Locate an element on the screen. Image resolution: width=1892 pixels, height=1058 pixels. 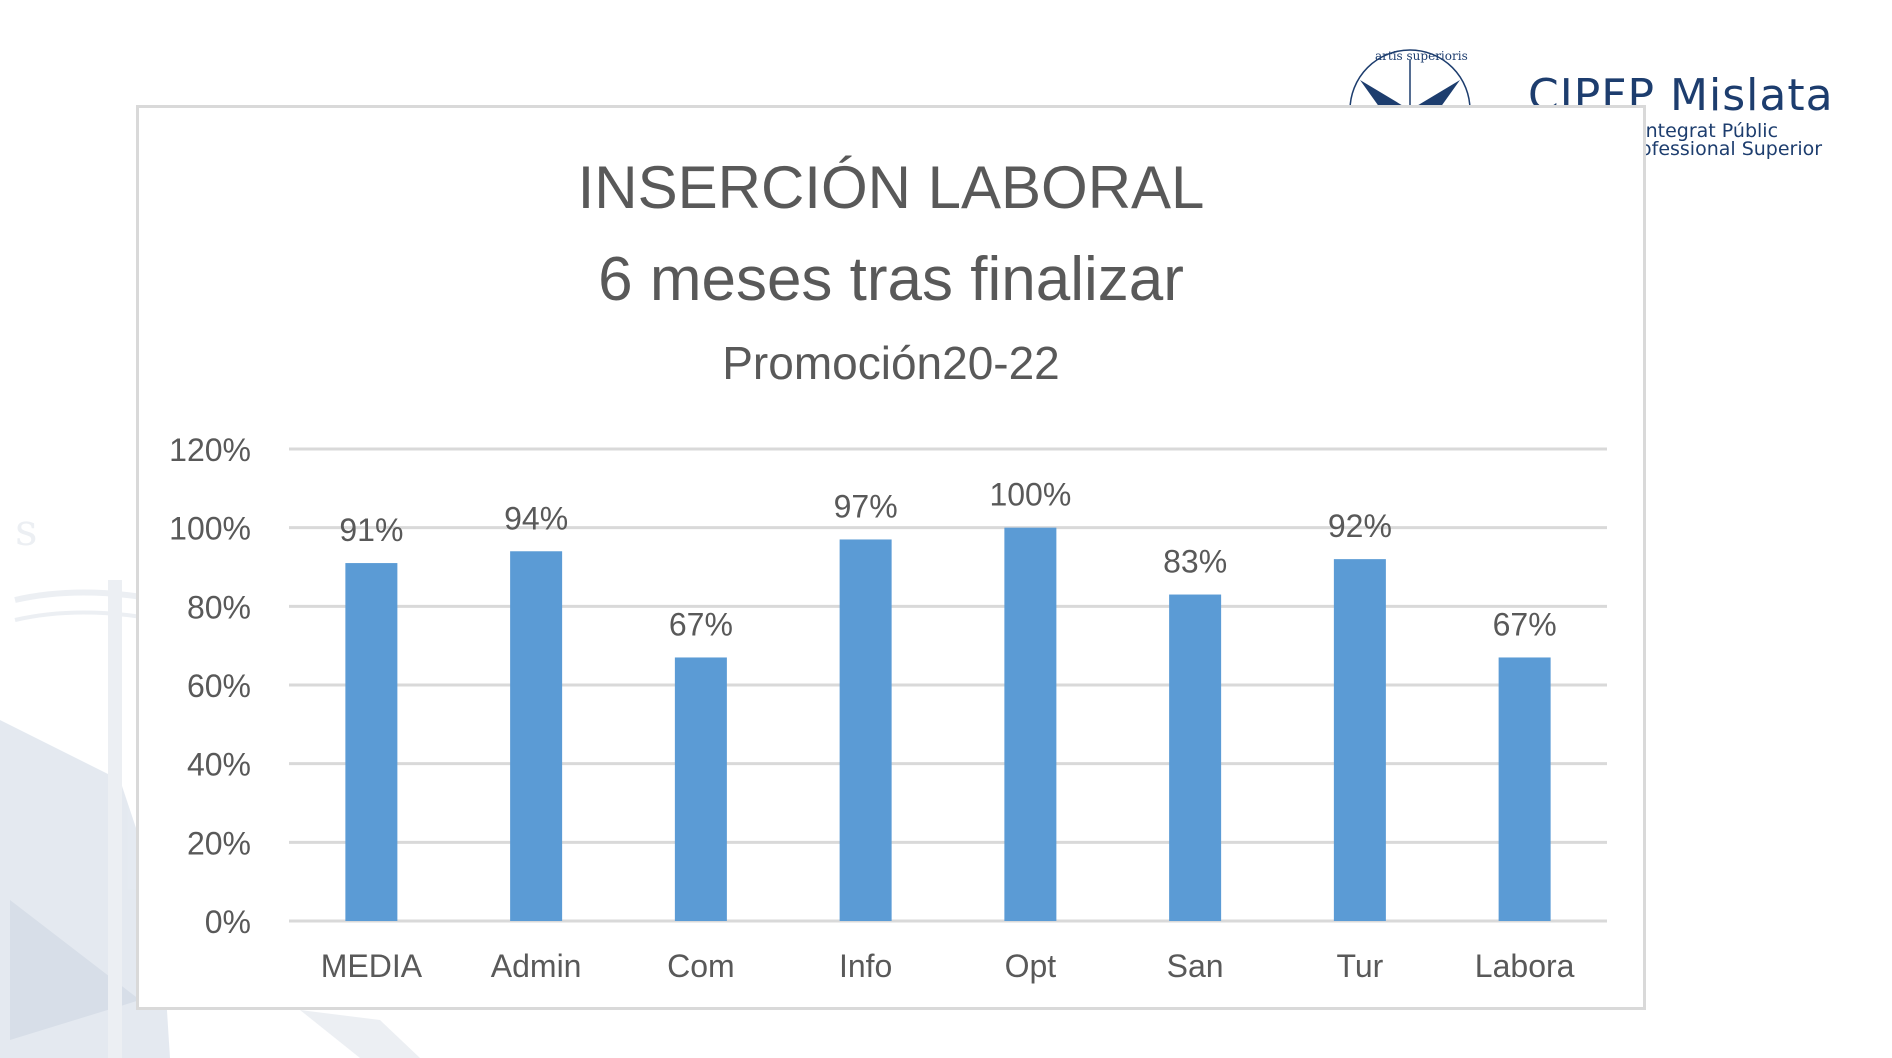
data-label: 94% is located at coordinates (536, 518).